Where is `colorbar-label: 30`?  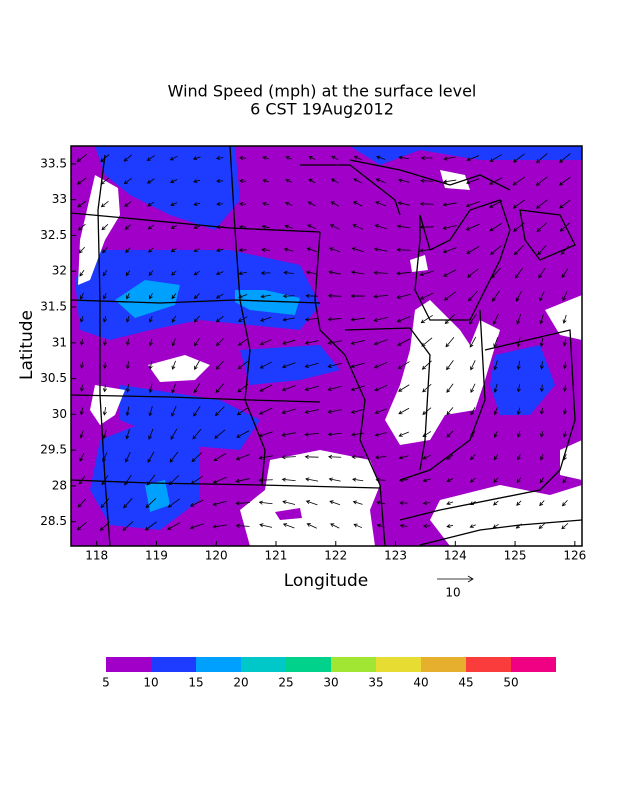
colorbar-label: 30 is located at coordinates (330, 683).